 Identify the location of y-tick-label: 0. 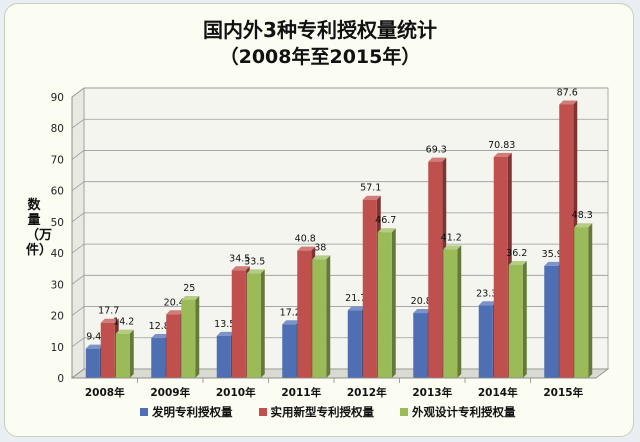
(60, 379).